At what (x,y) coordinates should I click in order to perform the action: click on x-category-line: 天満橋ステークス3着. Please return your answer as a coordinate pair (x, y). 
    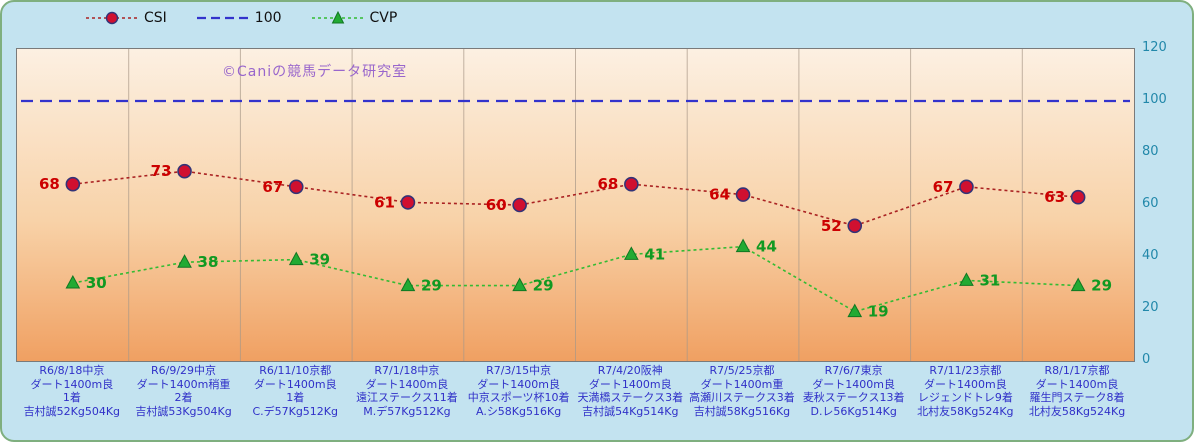
    Looking at the image, I should click on (630, 397).